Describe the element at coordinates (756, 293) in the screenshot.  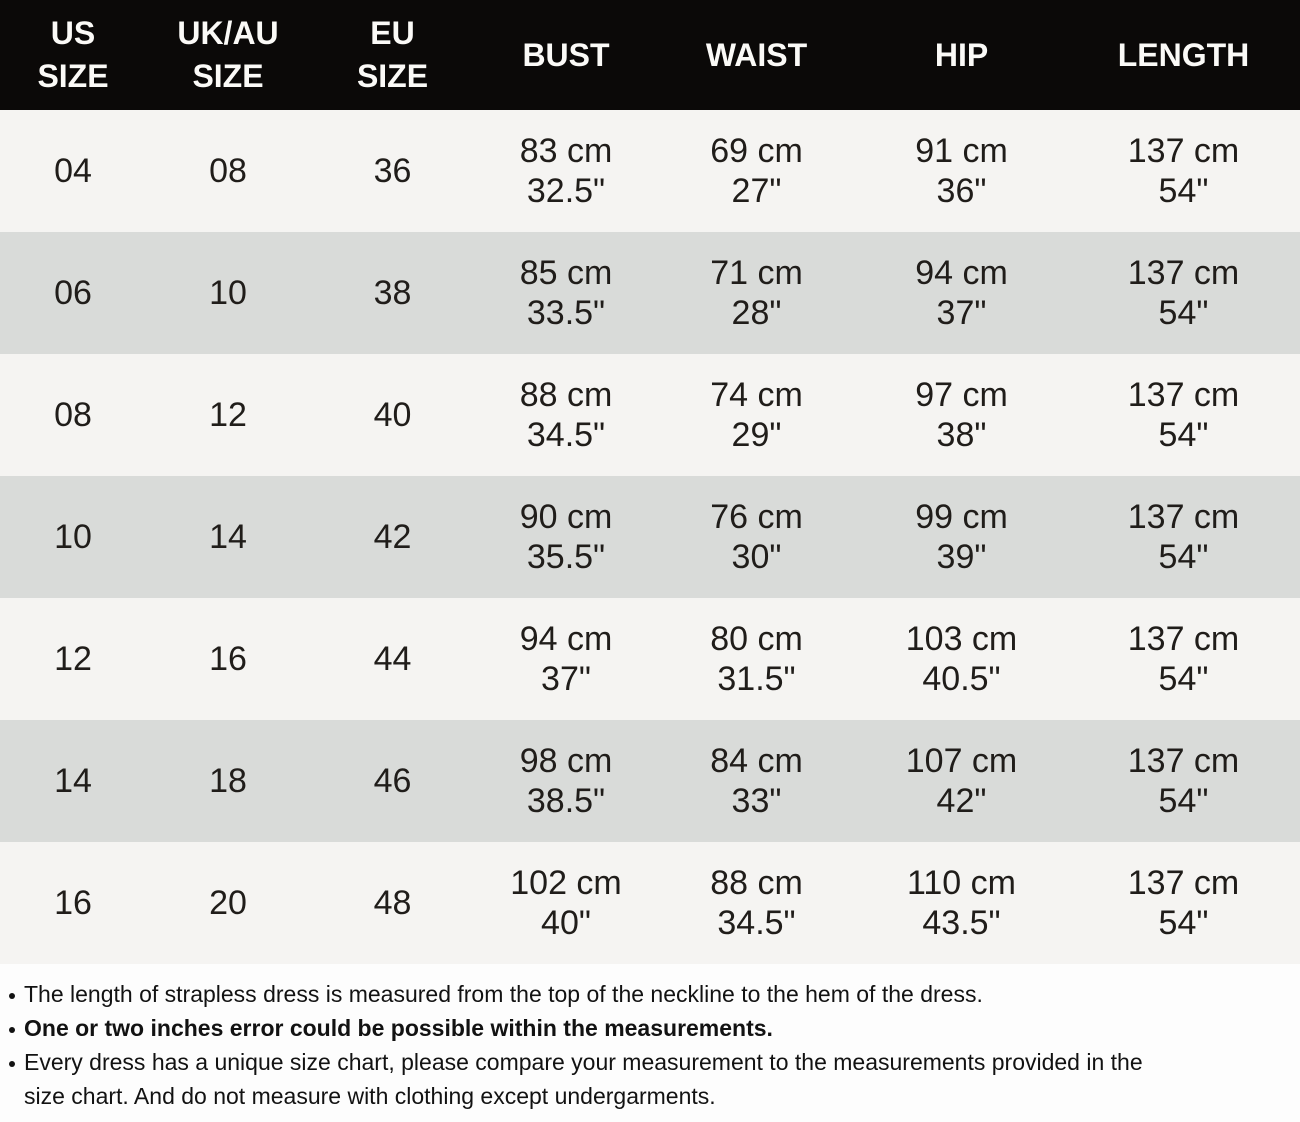
I see `cell-waist: 71 cm 28"` at that location.